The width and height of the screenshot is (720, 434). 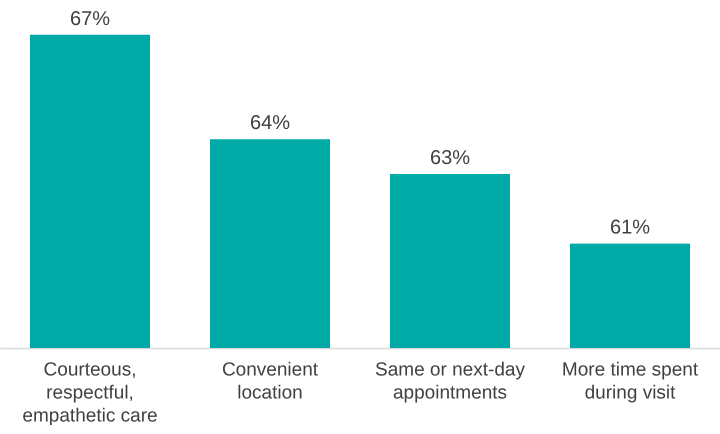 What do you see at coordinates (630, 382) in the screenshot?
I see `x-tick-label: More time spent during visit` at bounding box center [630, 382].